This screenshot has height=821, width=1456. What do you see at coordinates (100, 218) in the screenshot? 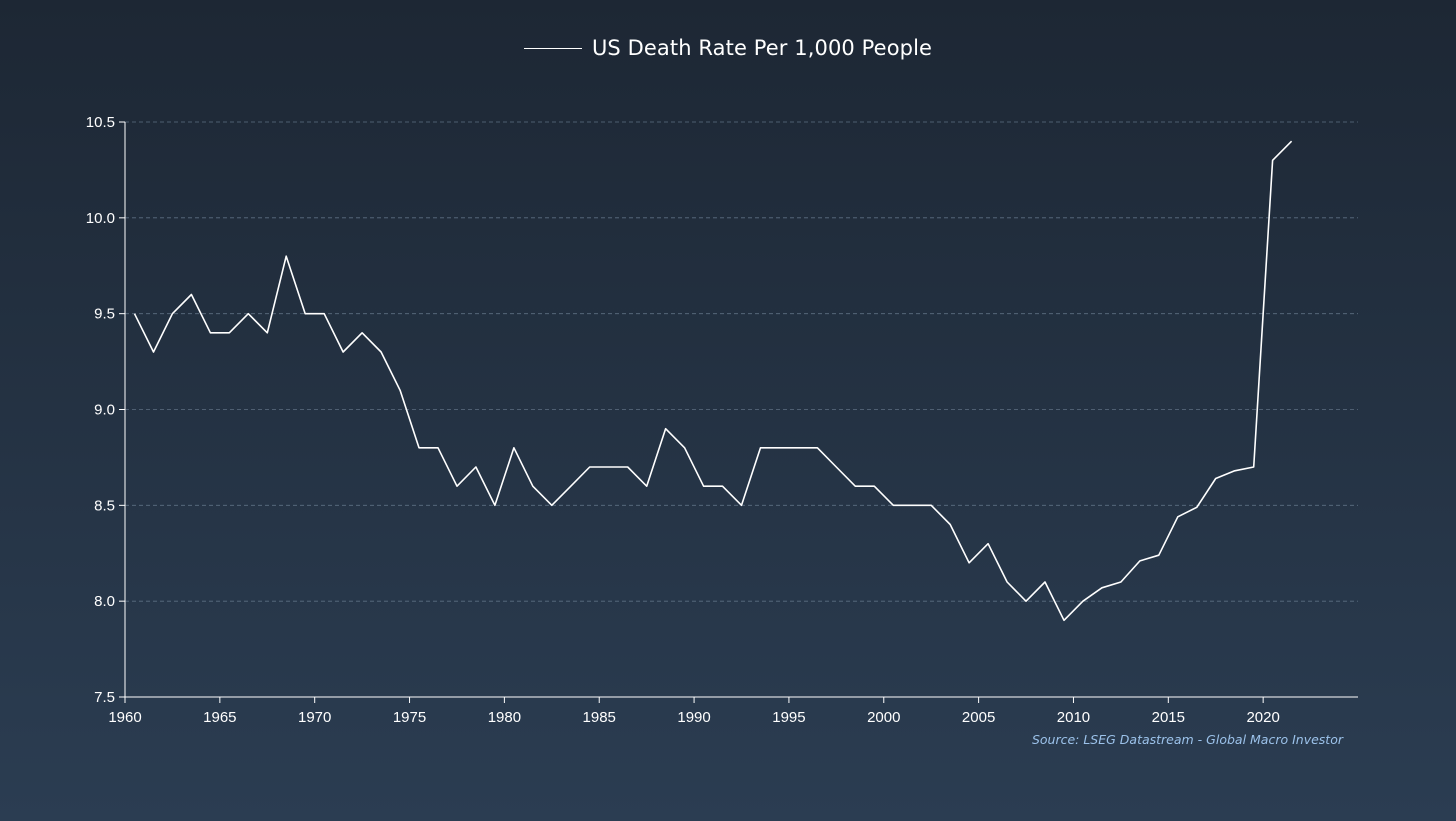
I see `y-tick-label: 10.0` at bounding box center [100, 218].